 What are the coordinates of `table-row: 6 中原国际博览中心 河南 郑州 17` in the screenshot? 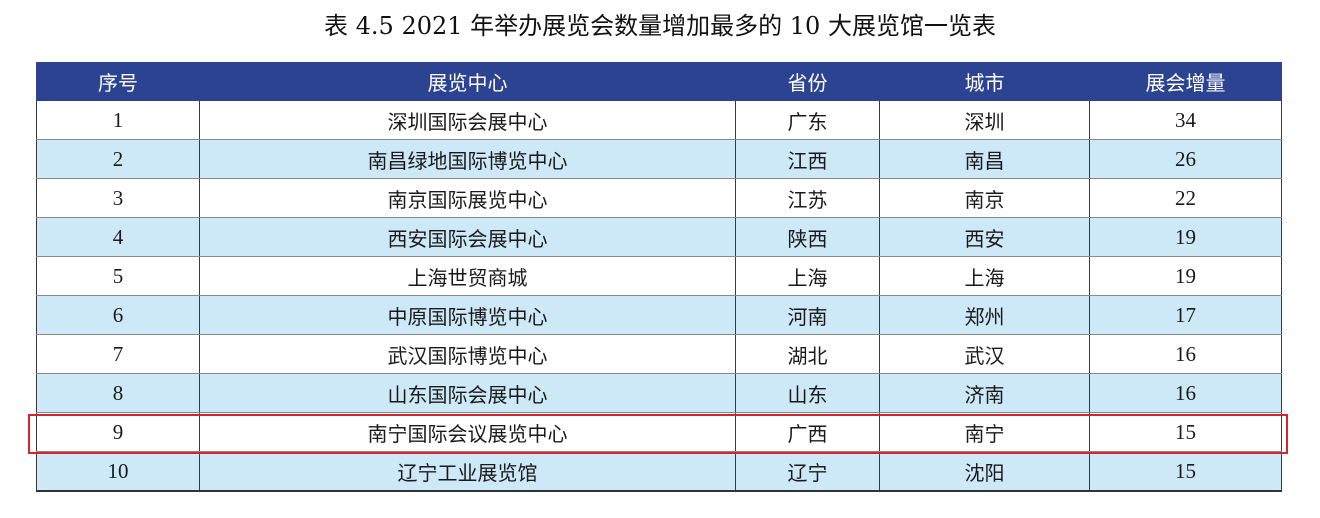 It's located at (659, 315).